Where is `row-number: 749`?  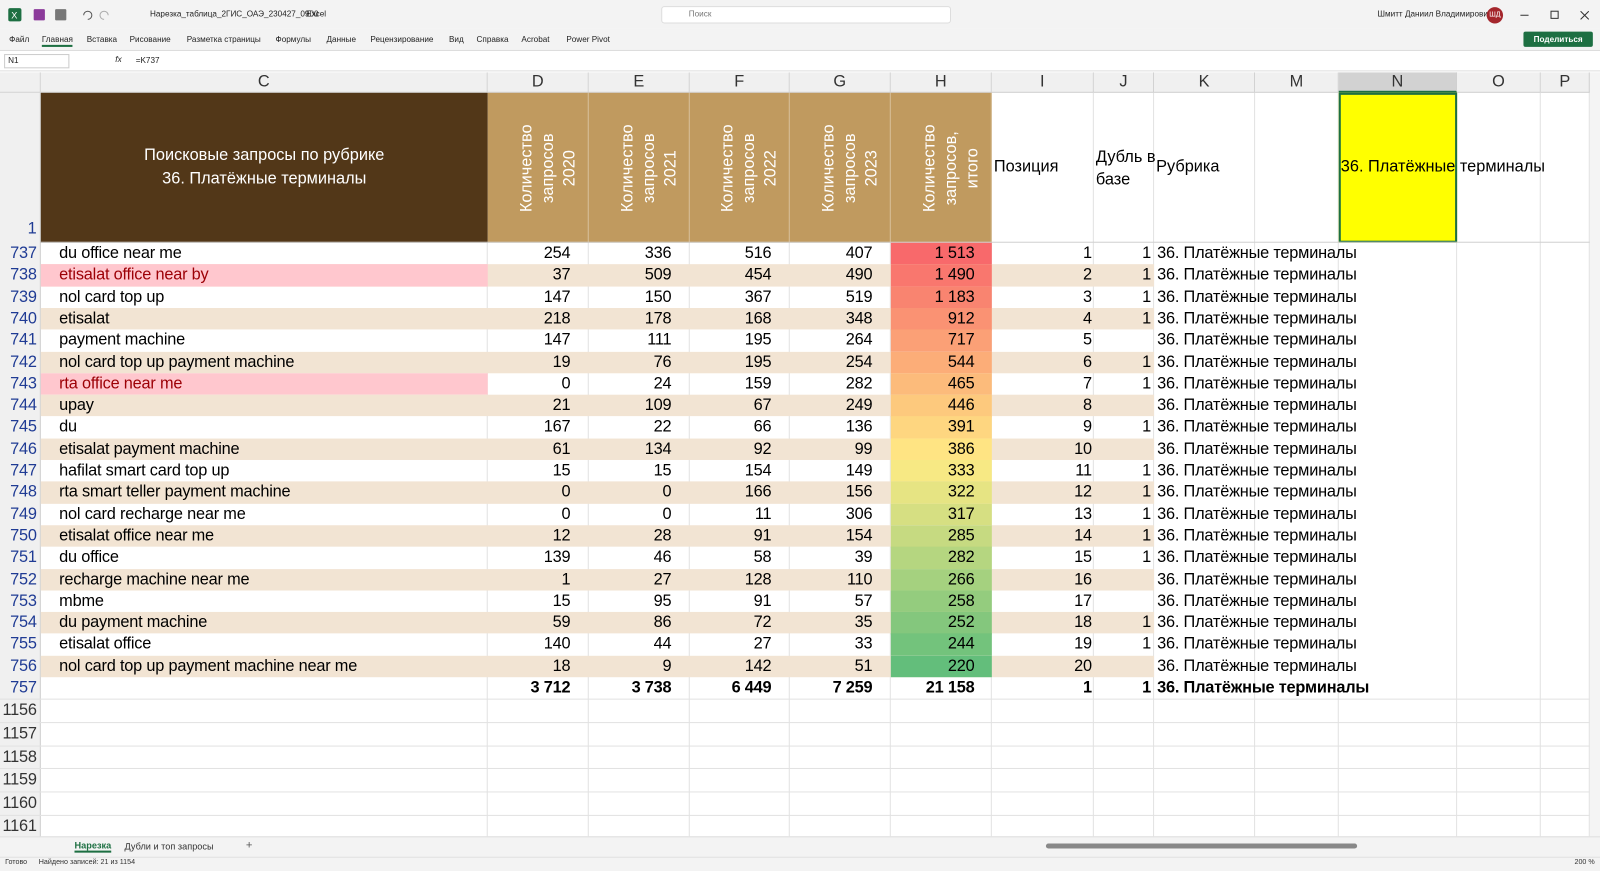
row-number: 749 is located at coordinates (23, 514).